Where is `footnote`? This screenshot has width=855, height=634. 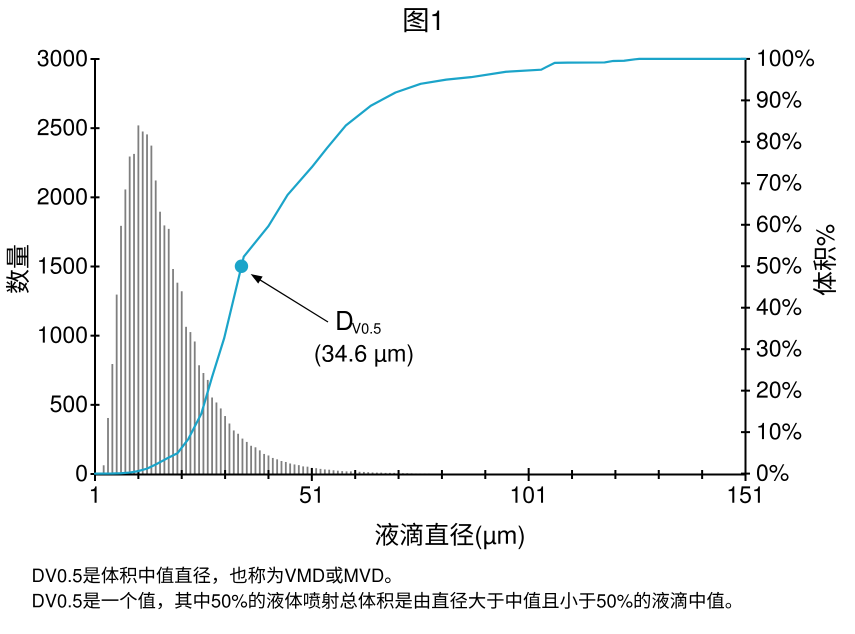 footnote is located at coordinates (382, 588).